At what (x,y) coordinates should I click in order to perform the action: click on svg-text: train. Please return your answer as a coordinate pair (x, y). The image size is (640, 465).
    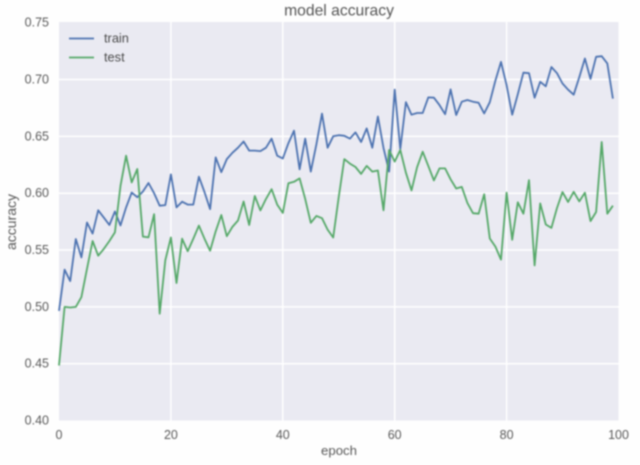
    Looking at the image, I should click on (116, 38).